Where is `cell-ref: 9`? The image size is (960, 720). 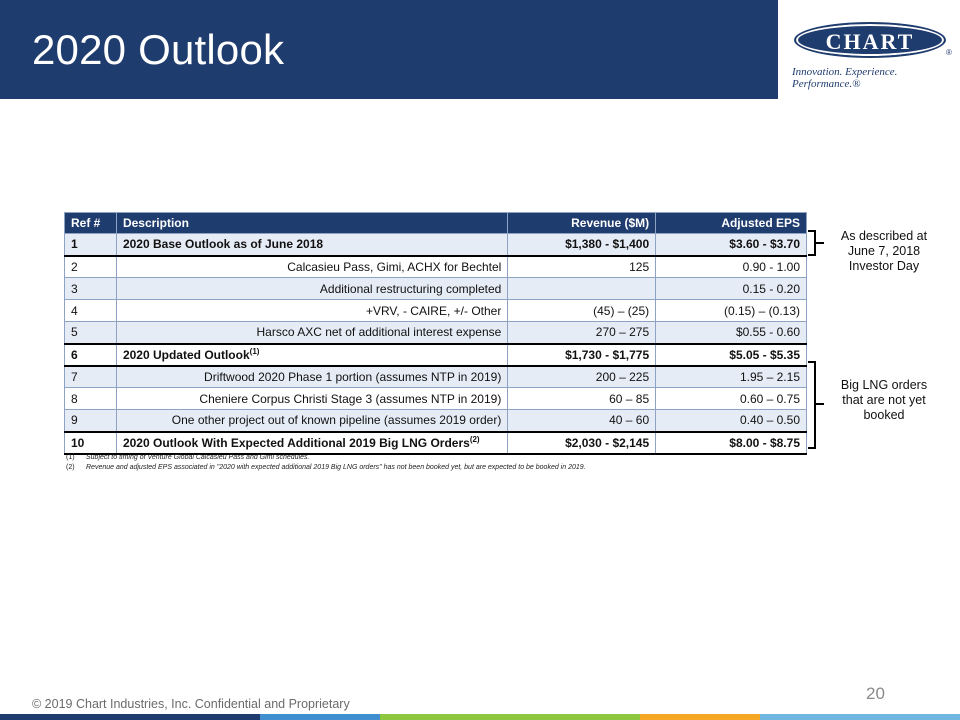 cell-ref: 9 is located at coordinates (90, 420).